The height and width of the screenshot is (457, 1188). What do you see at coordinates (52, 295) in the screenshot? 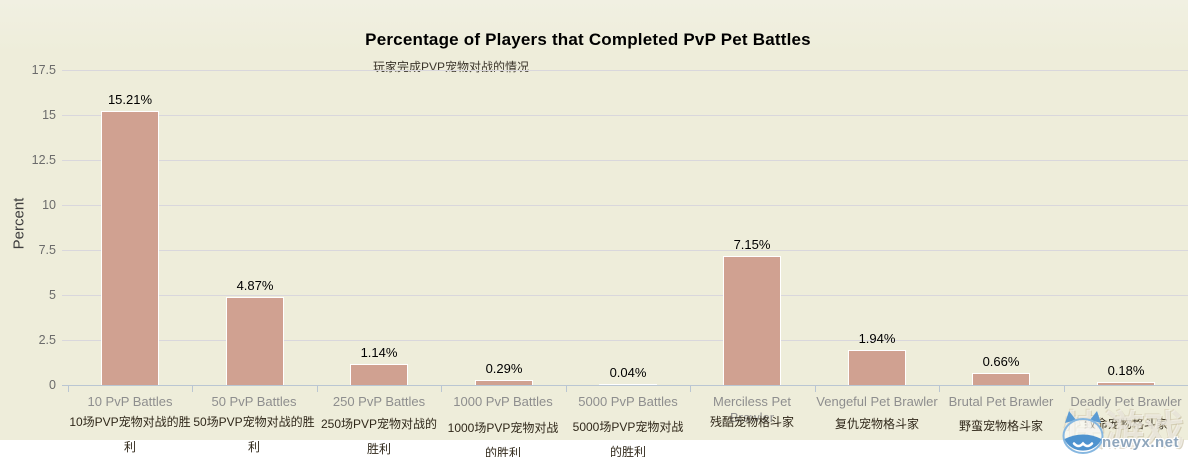
I see `y-tick-label: 5` at bounding box center [52, 295].